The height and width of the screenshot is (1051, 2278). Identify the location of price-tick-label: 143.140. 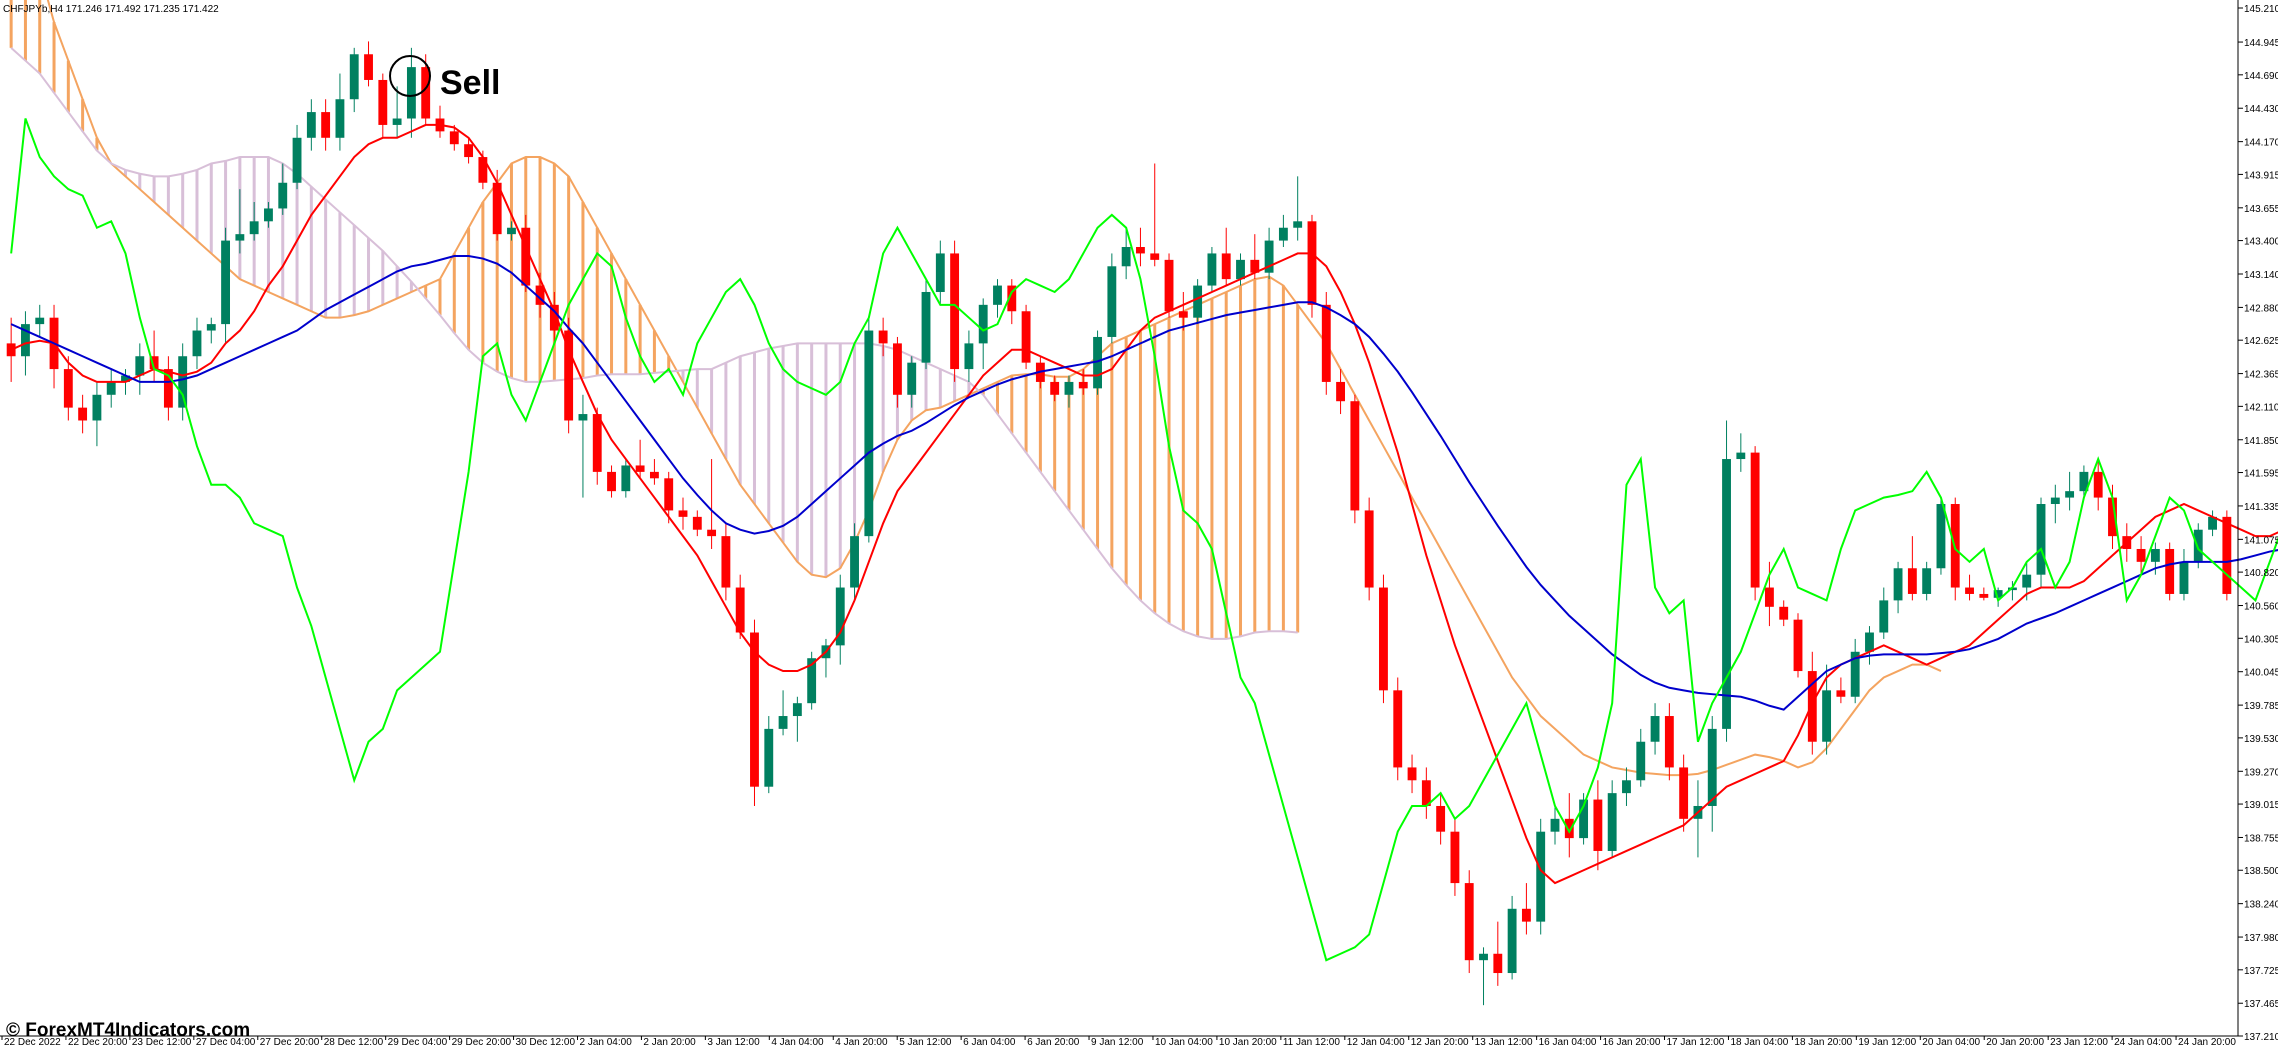
(2261, 275).